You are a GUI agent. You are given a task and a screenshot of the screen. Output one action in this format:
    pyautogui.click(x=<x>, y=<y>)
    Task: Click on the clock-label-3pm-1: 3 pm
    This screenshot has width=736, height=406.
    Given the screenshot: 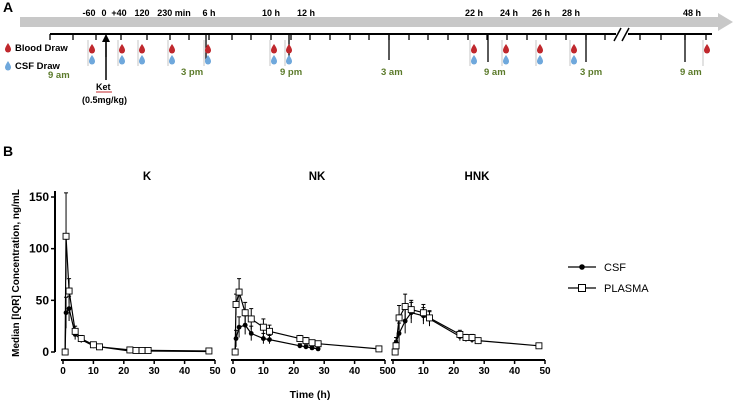 What is the action you would take?
    pyautogui.click(x=192, y=72)
    